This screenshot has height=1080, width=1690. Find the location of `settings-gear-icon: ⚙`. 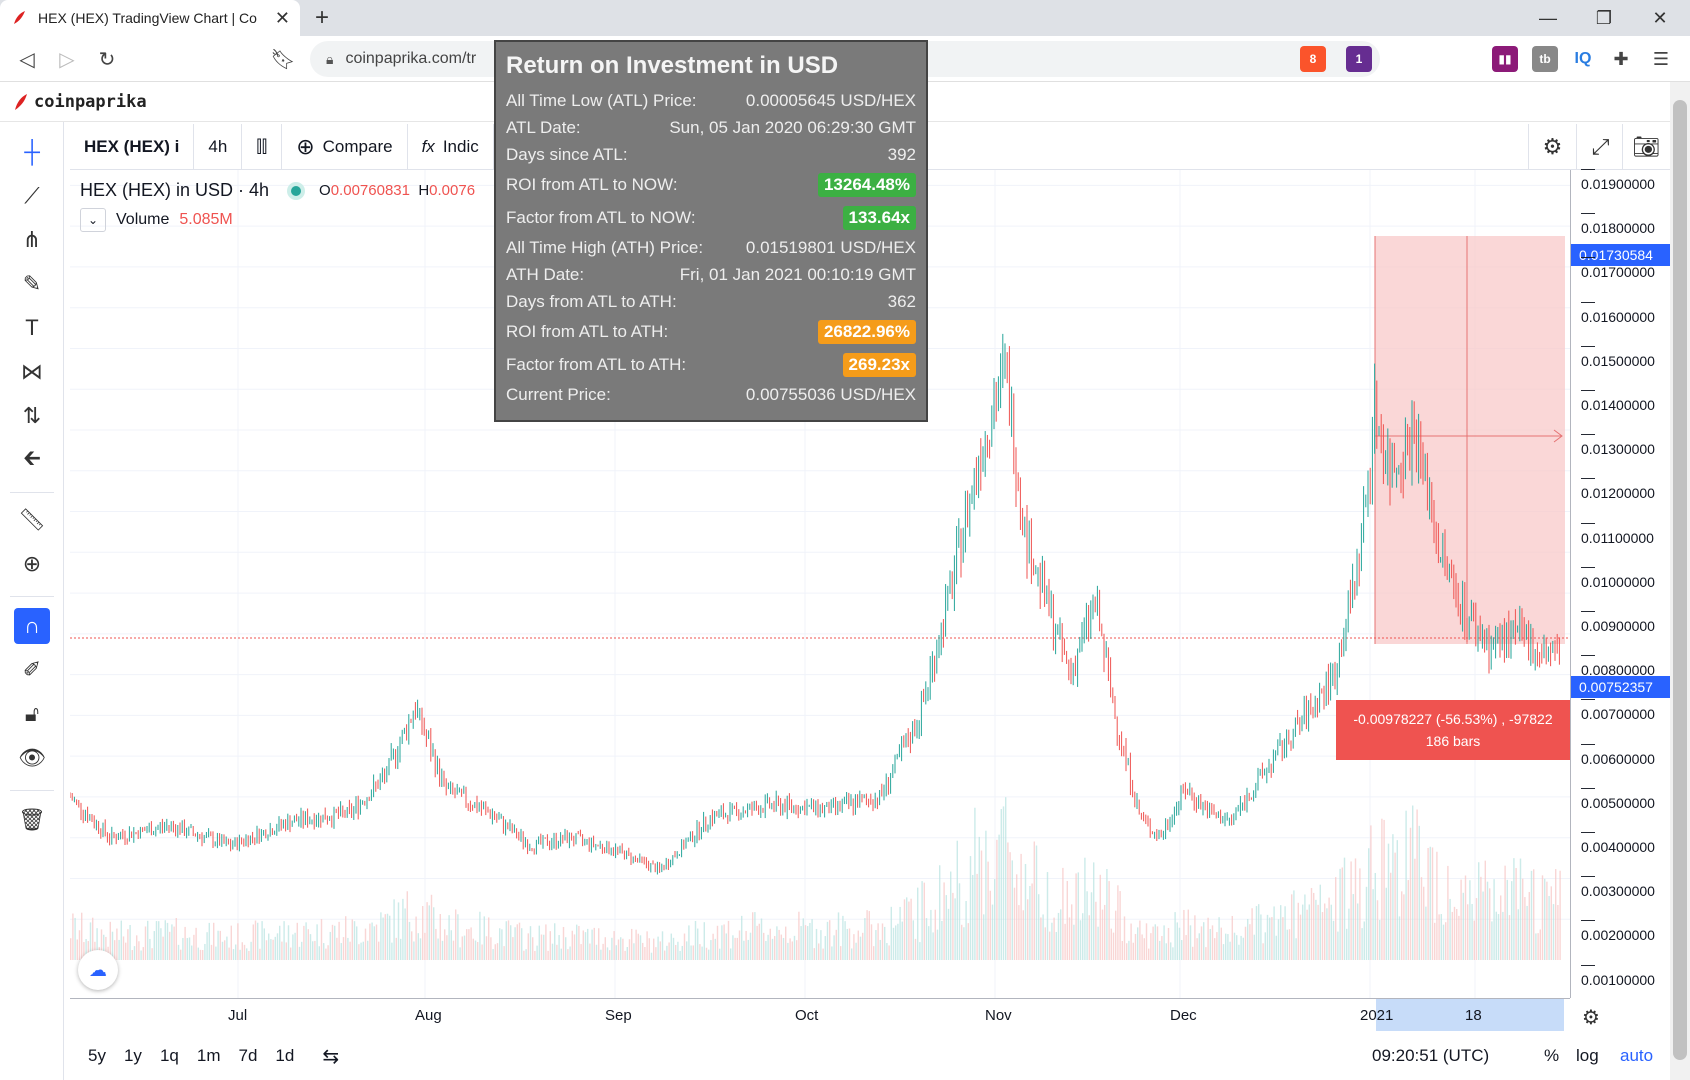

settings-gear-icon: ⚙ is located at coordinates (1552, 147).